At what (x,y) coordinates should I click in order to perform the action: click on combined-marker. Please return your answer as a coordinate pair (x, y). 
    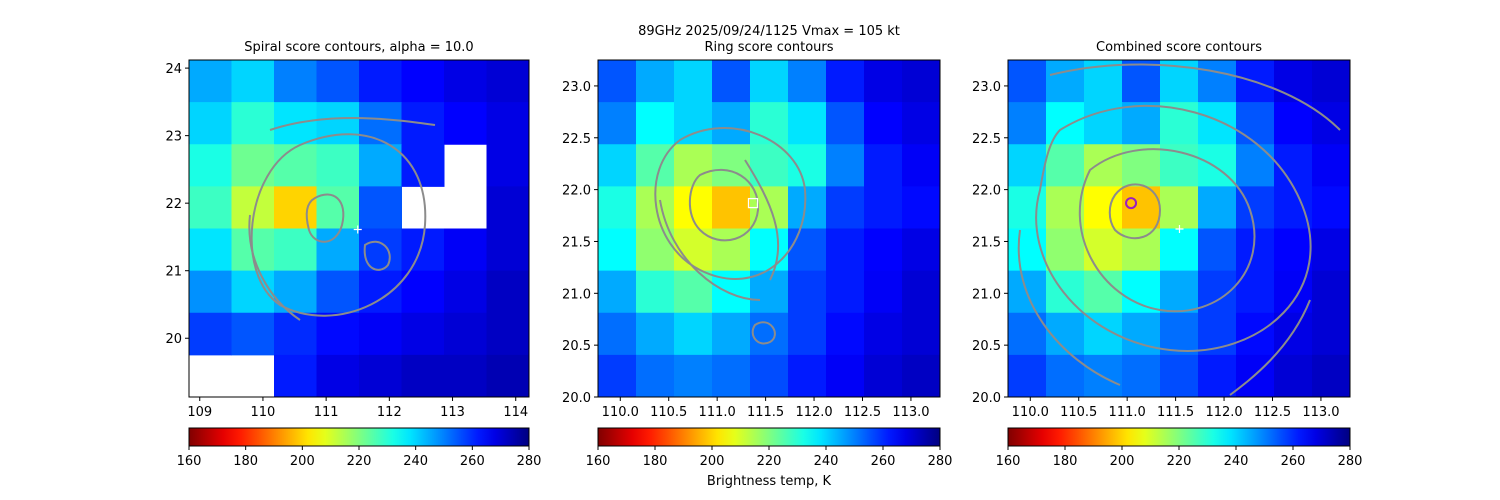
    Looking at the image, I should click on (1131, 203).